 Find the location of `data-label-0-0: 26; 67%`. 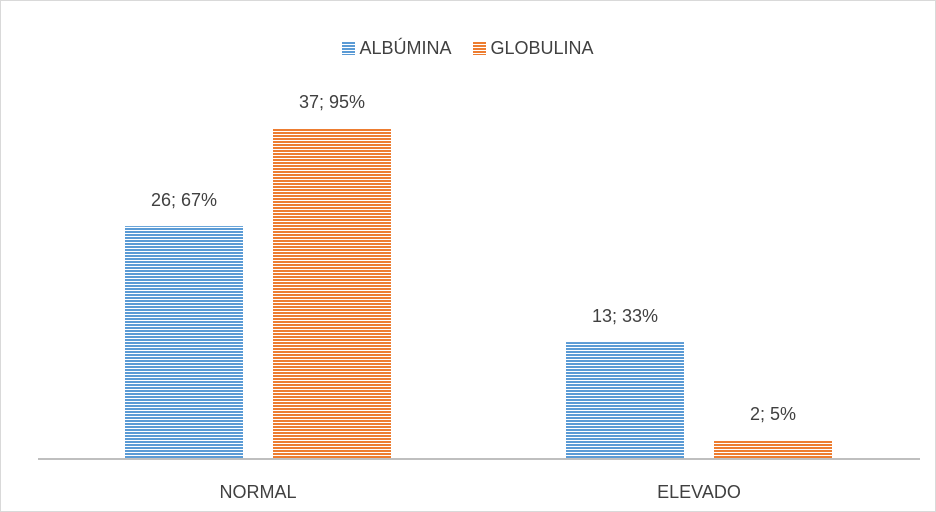

data-label-0-0: 26; 67% is located at coordinates (184, 200).